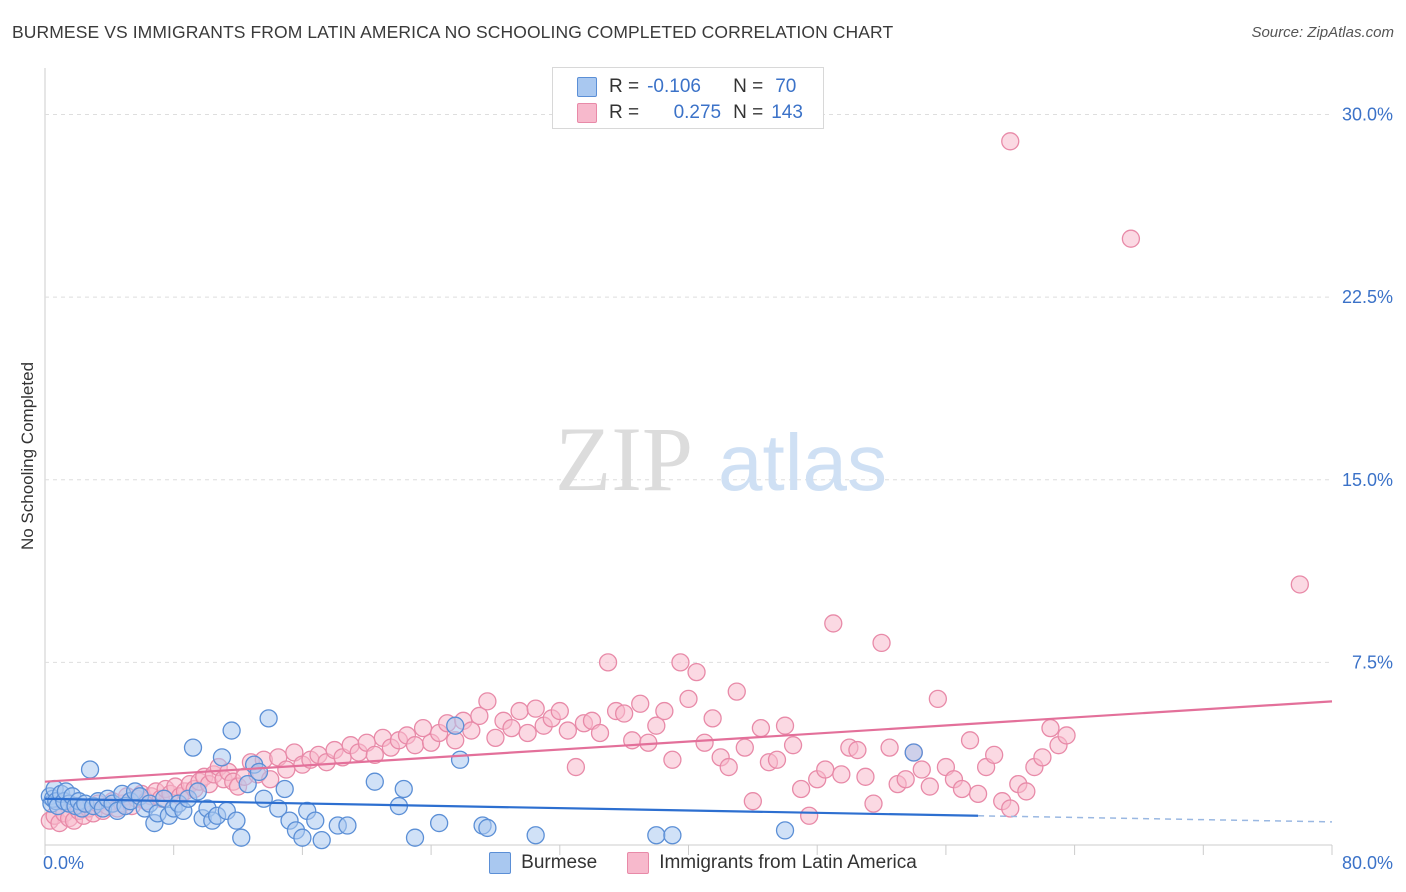  What do you see at coordinates (1372, 662) in the screenshot?
I see `y-tick-label: 7.5%` at bounding box center [1372, 662].